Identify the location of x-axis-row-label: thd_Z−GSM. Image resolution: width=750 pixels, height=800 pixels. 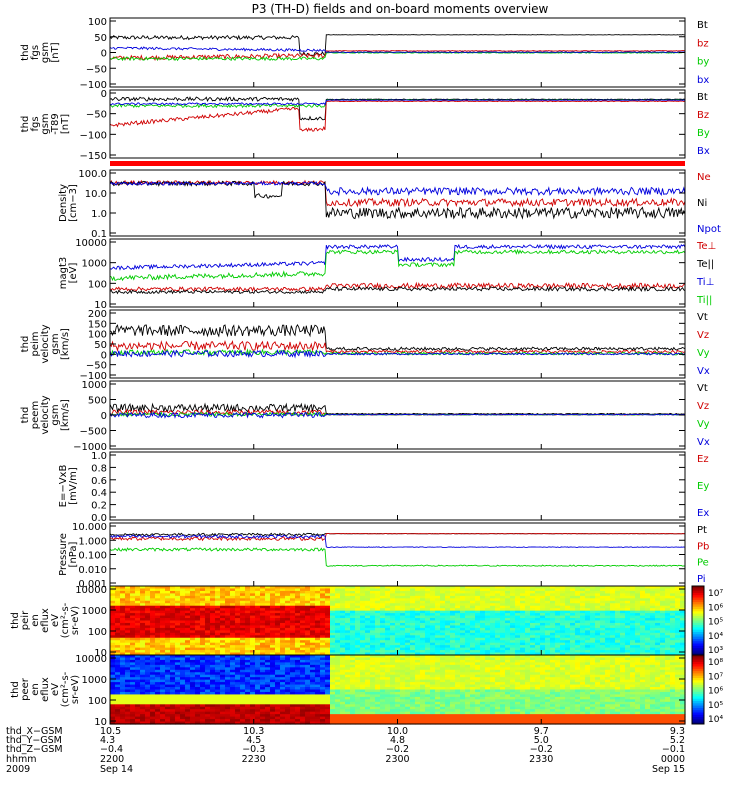
(34, 749).